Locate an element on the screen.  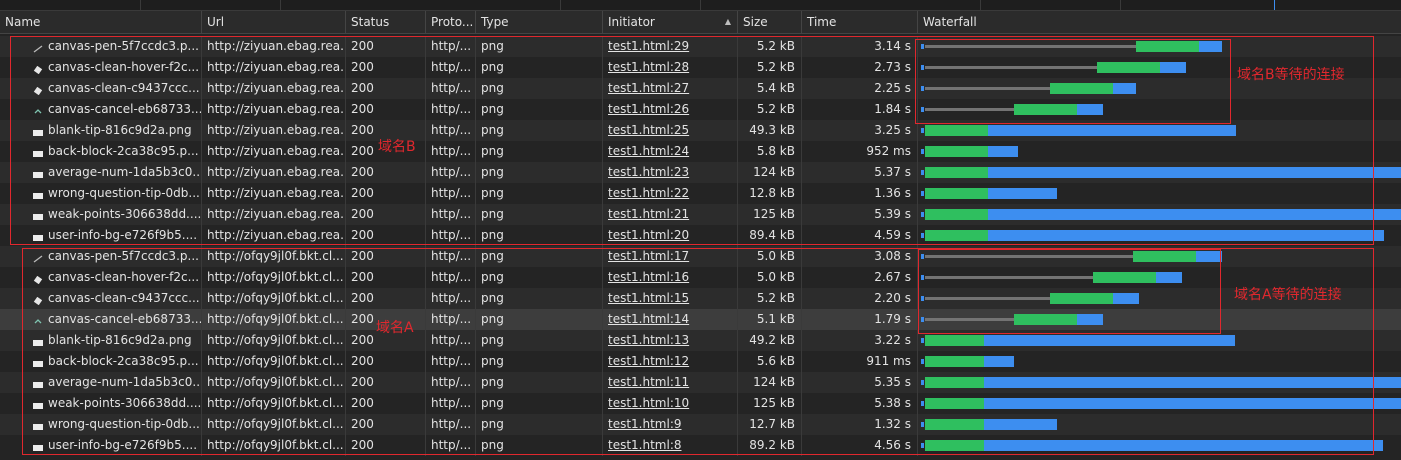
waterfall-wait-bar is located at coordinates (969, 109).